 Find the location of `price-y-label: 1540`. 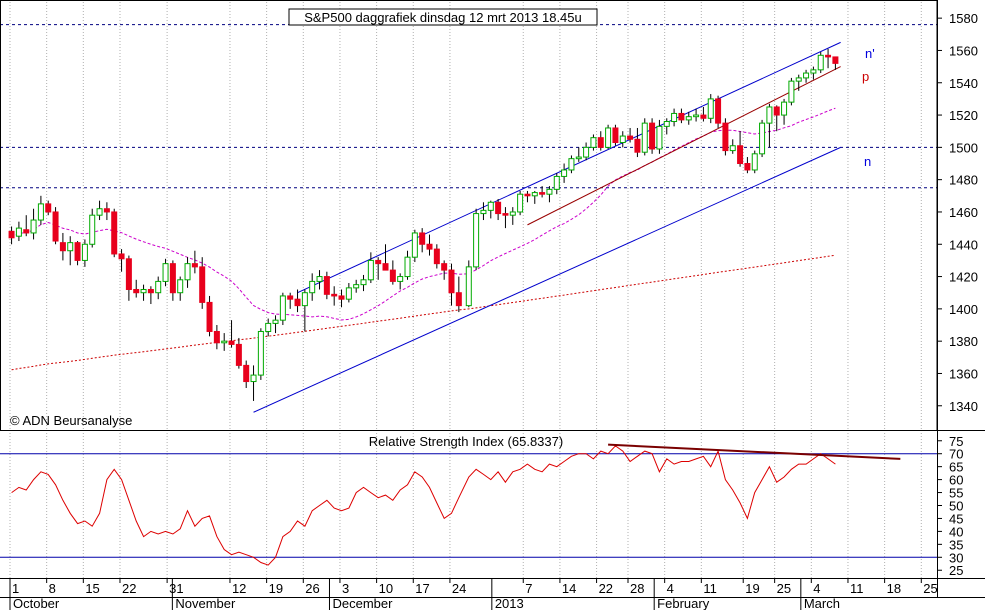

price-y-label: 1540 is located at coordinates (963, 83).